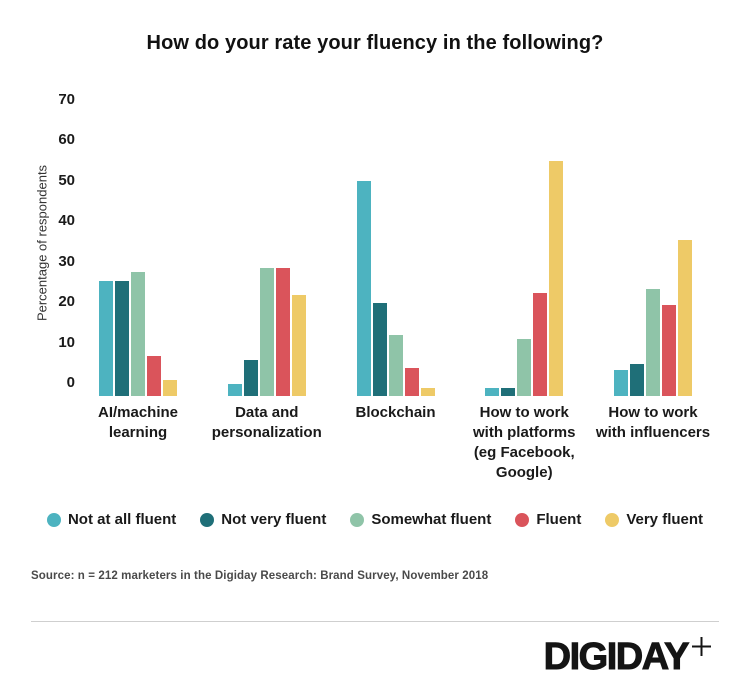 Image resolution: width=750 pixels, height=693 pixels. I want to click on y-tick-label: 60, so click(66, 139).